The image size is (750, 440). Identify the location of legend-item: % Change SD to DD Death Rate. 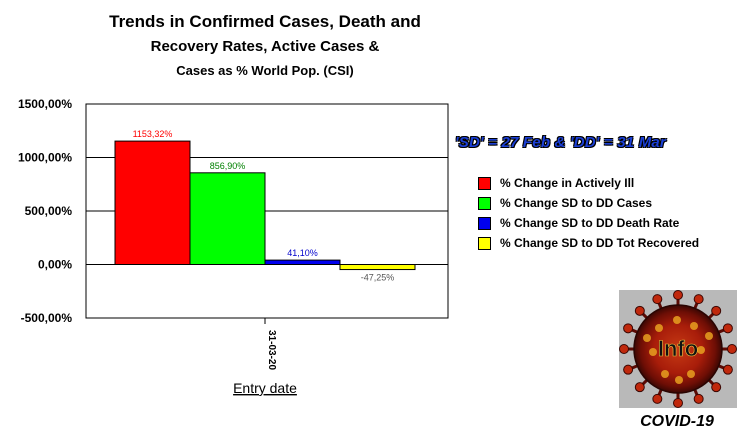
(588, 223).